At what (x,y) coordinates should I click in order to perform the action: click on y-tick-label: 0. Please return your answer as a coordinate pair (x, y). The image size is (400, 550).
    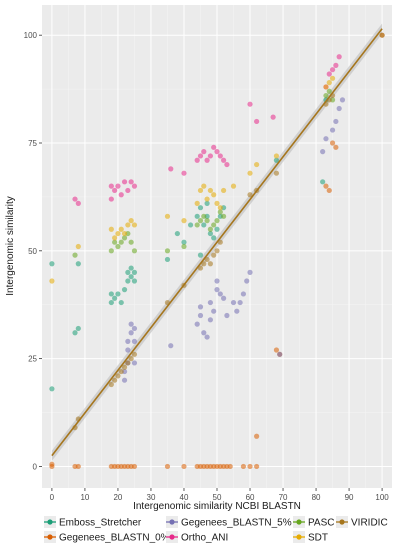
    Looking at the image, I should click on (35, 466).